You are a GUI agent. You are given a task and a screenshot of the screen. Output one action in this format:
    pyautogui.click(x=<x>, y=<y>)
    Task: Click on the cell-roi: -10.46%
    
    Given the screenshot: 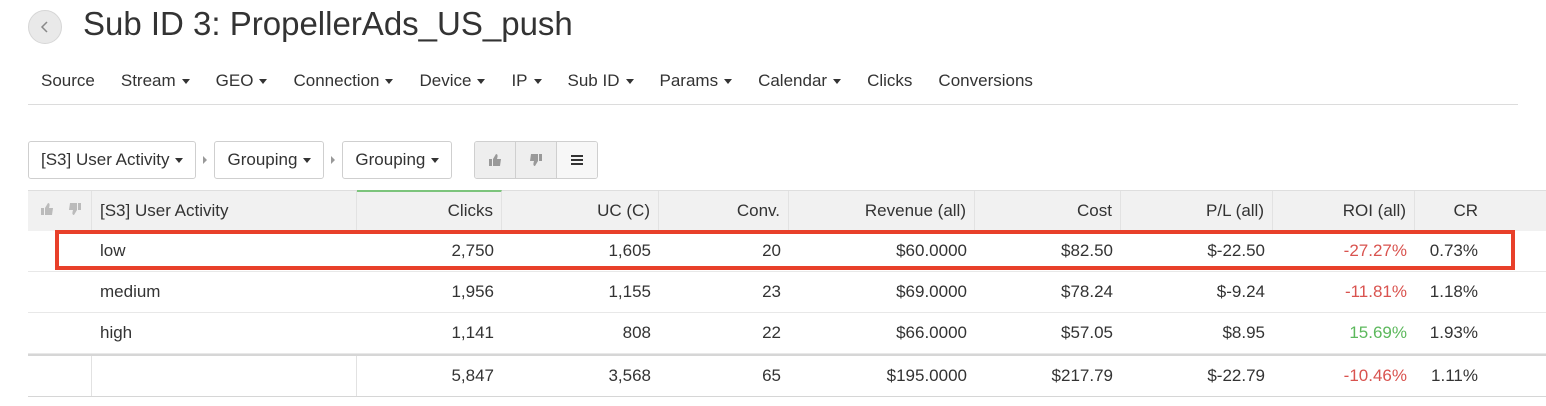 What is the action you would take?
    pyautogui.click(x=1375, y=375)
    